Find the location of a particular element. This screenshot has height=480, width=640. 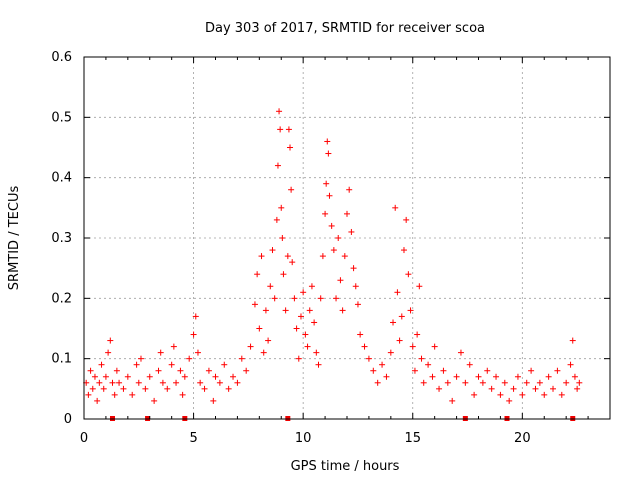

x-tick-label: 5 is located at coordinates (193, 438).